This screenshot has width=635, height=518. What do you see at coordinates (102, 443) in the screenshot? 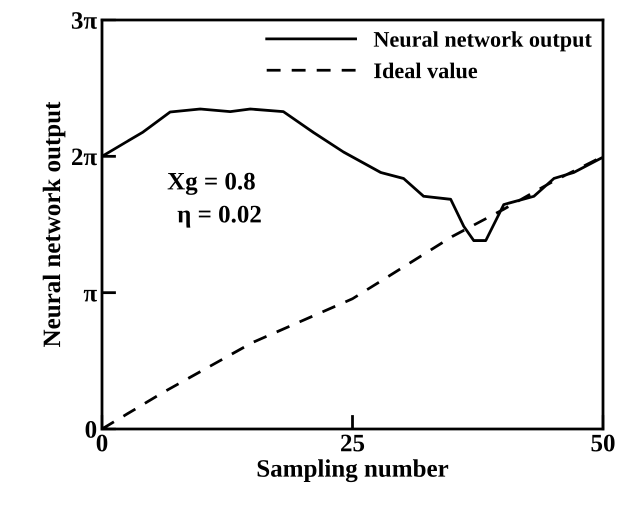
I see `x-tick-label: 0` at bounding box center [102, 443].